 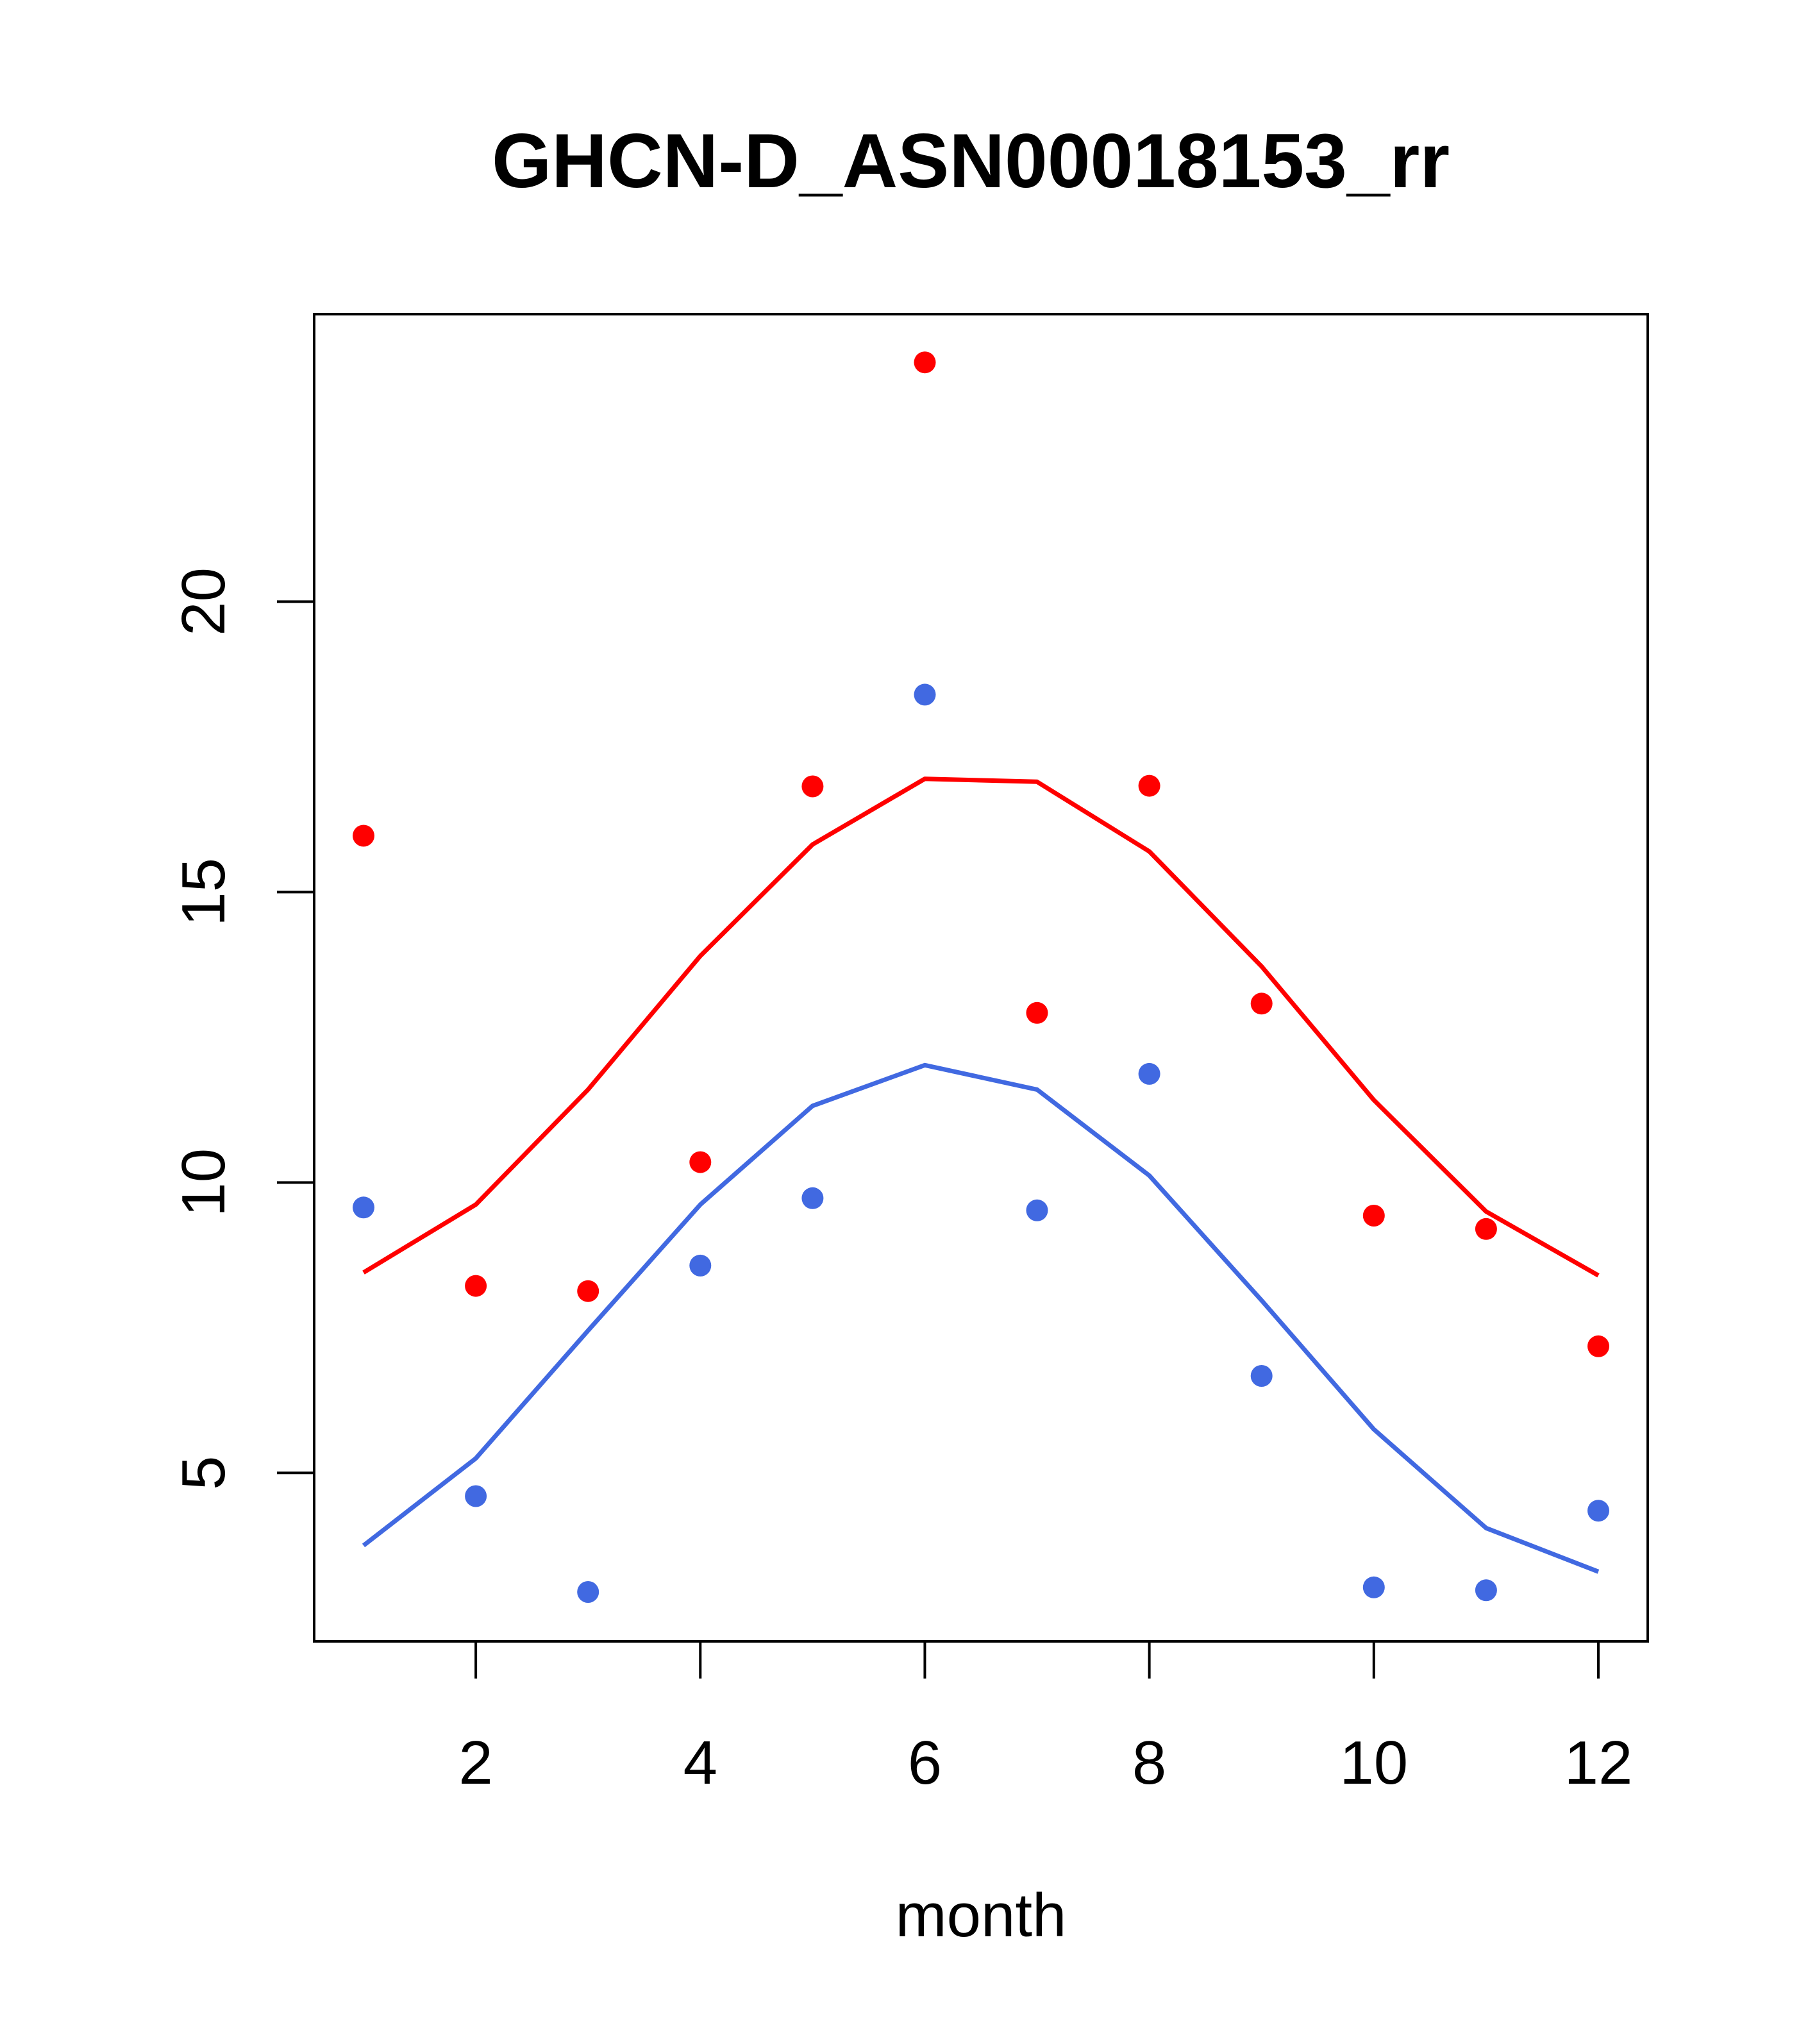 What do you see at coordinates (204, 1183) in the screenshot?
I see `y-tick-label: 10` at bounding box center [204, 1183].